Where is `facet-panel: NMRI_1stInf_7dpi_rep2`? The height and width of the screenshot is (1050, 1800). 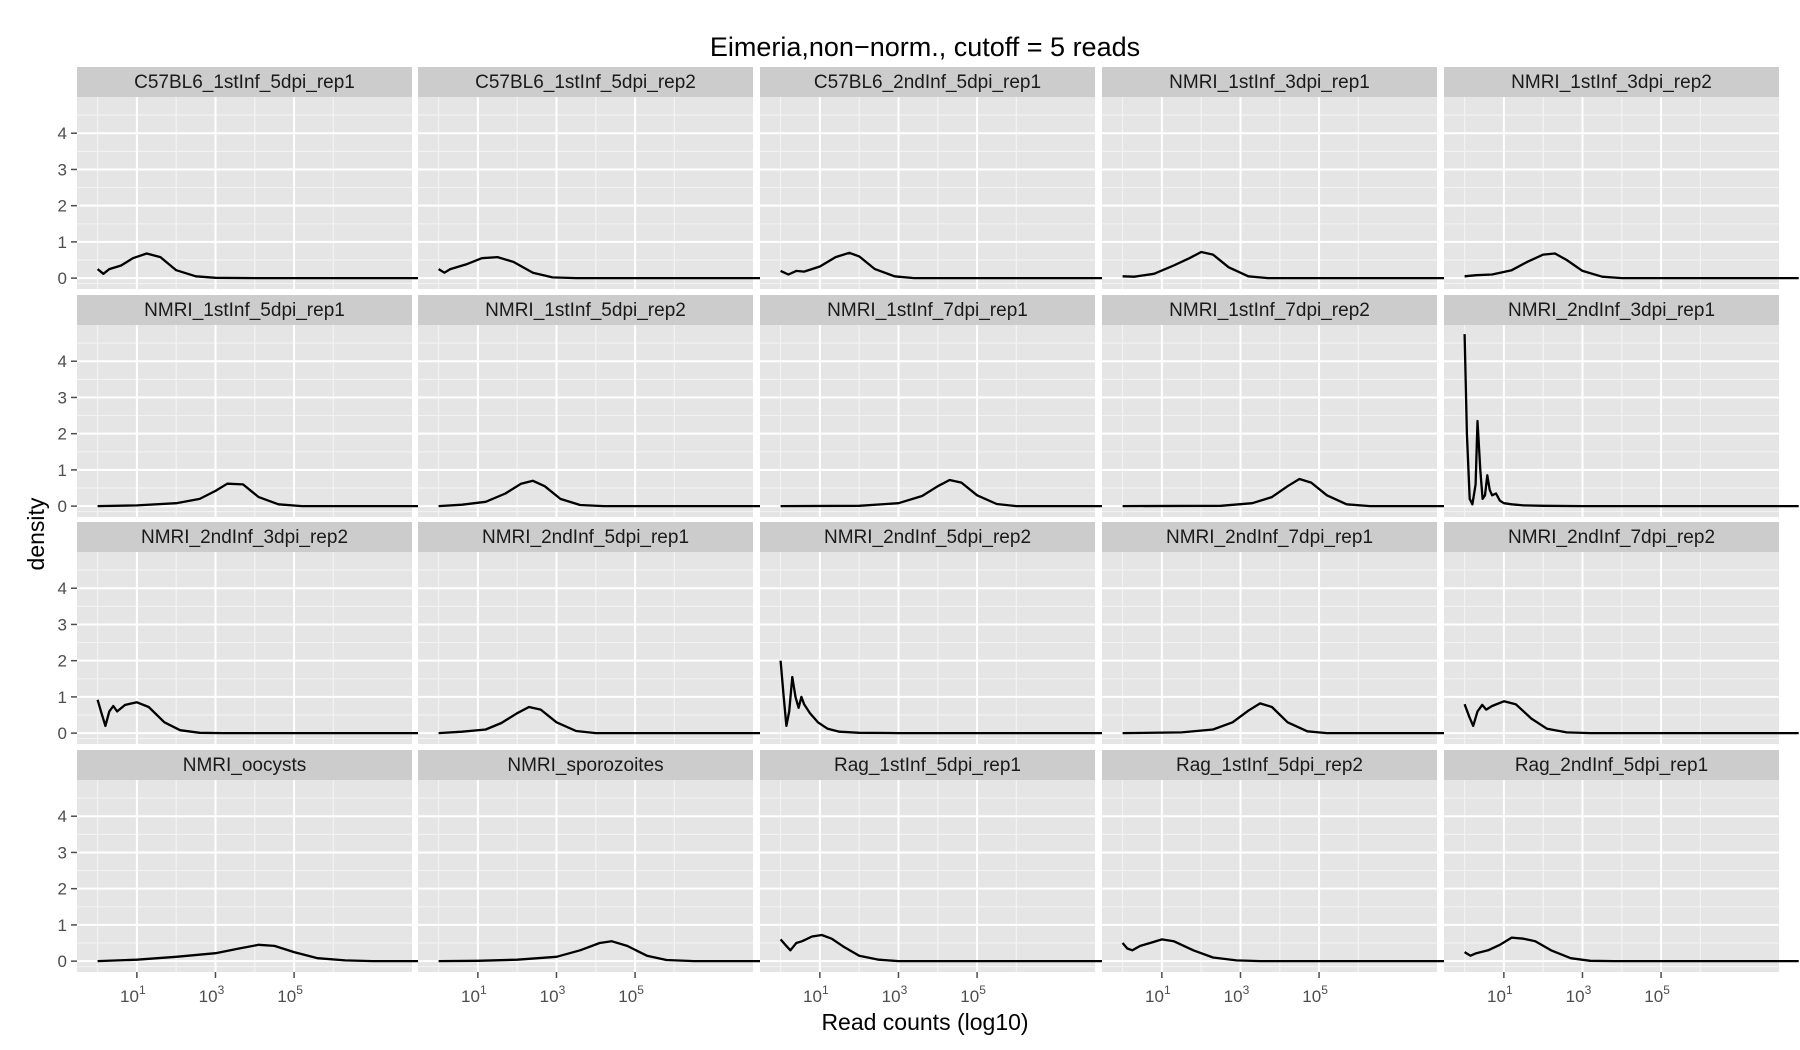
facet-panel: NMRI_1stInf_7dpi_rep2 is located at coordinates (1279, 406).